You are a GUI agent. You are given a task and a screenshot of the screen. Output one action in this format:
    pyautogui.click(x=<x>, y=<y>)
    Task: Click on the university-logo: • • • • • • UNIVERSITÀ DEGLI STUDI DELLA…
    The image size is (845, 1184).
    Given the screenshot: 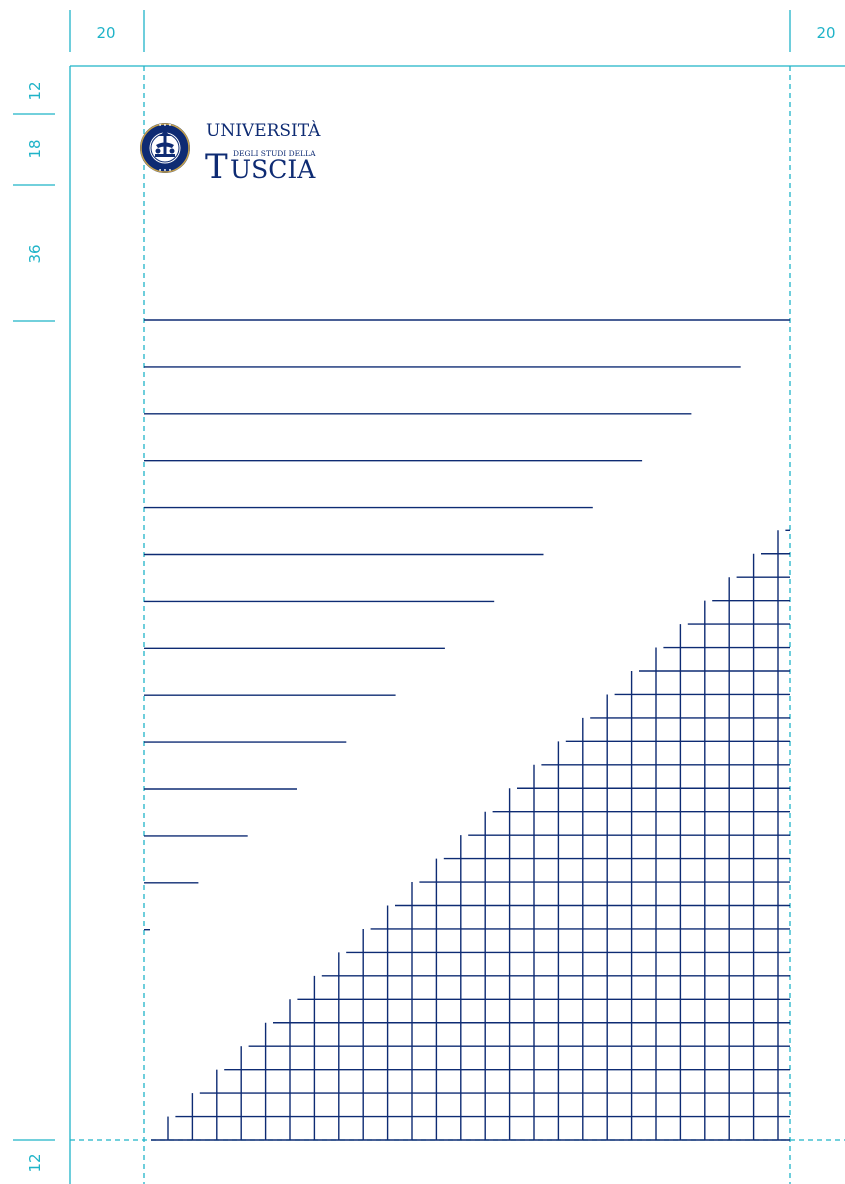 What is the action you would take?
    pyautogui.click(x=230, y=153)
    